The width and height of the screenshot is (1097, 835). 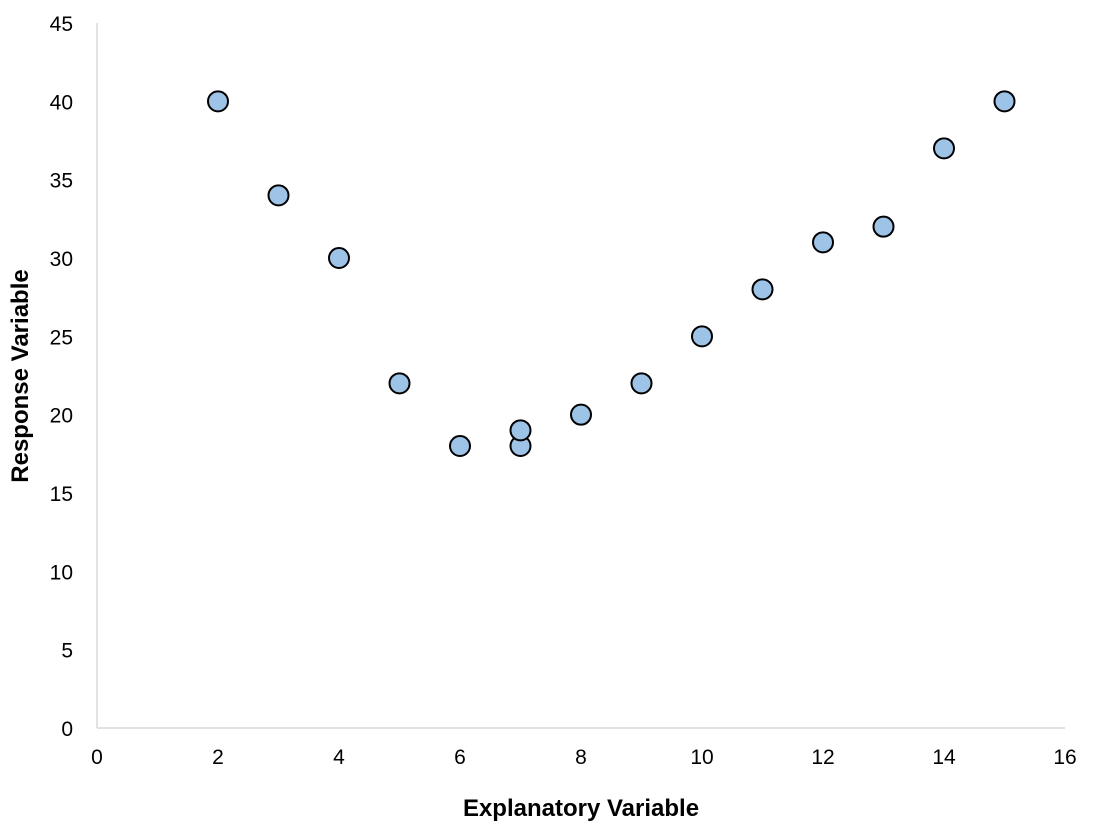 What do you see at coordinates (339, 757) in the screenshot?
I see `x-tick-label: 4` at bounding box center [339, 757].